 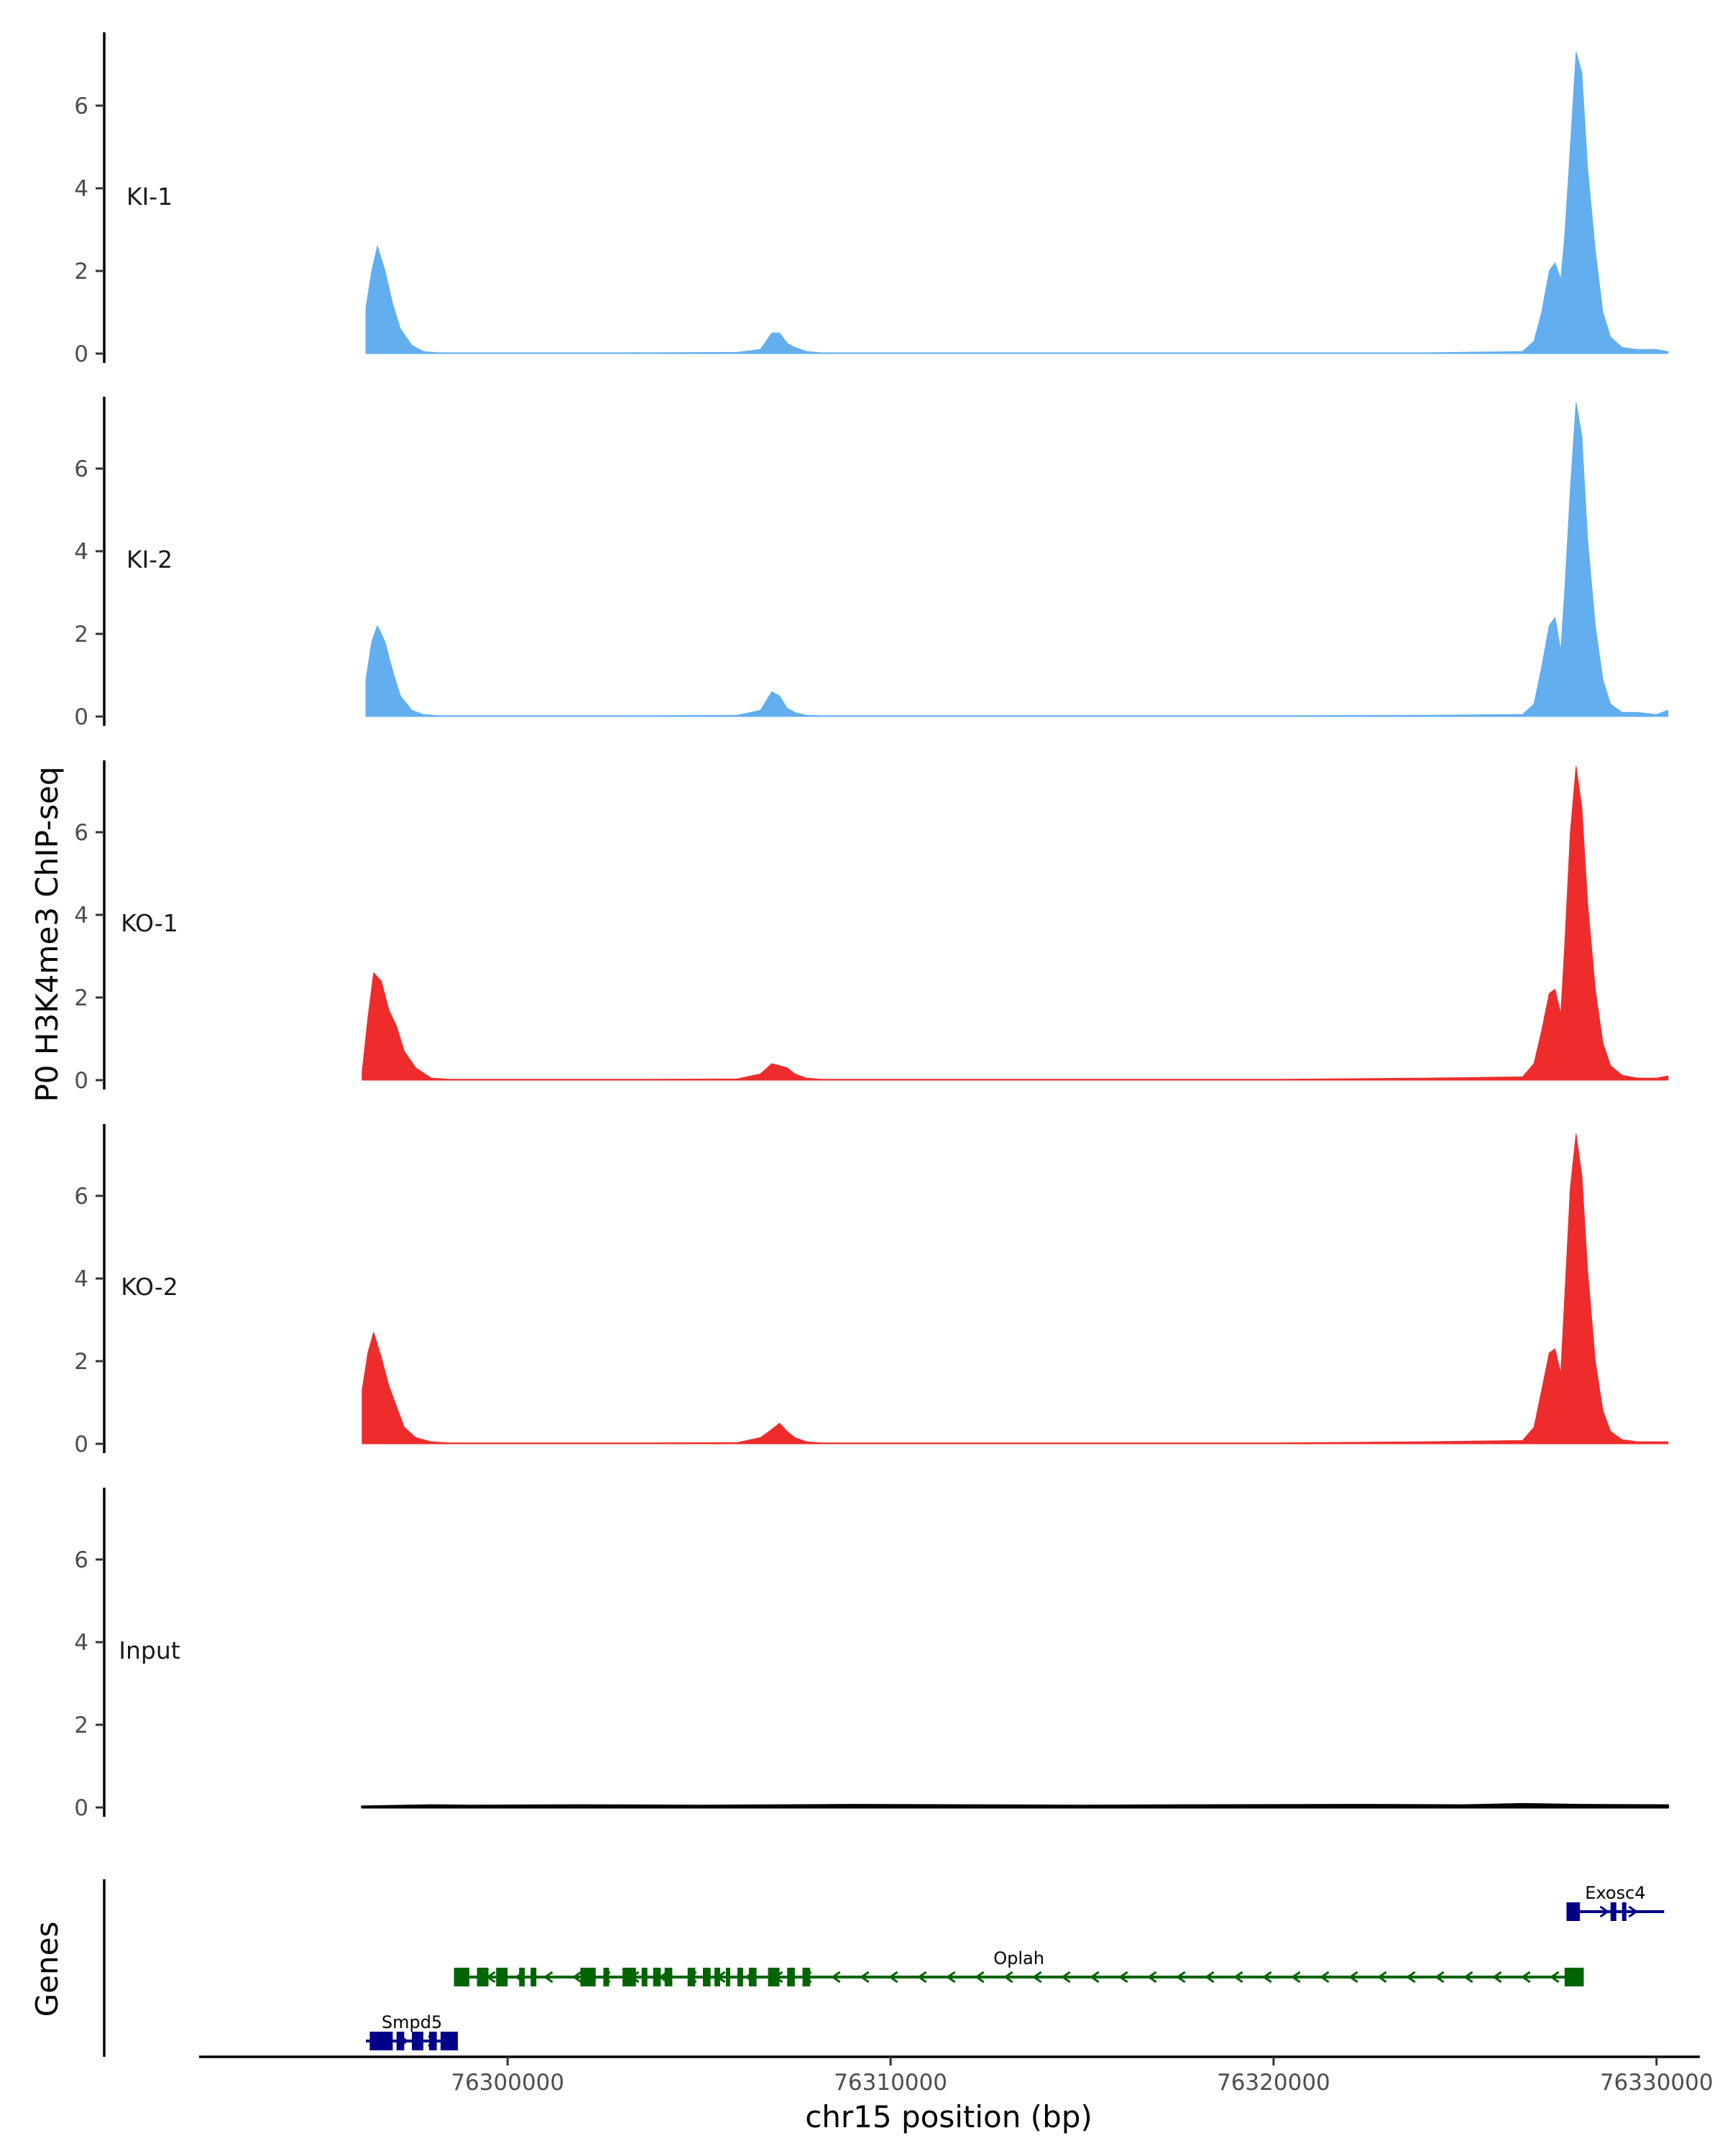 I want to click on gene-model: Oplah, so click(x=1019, y=1967).